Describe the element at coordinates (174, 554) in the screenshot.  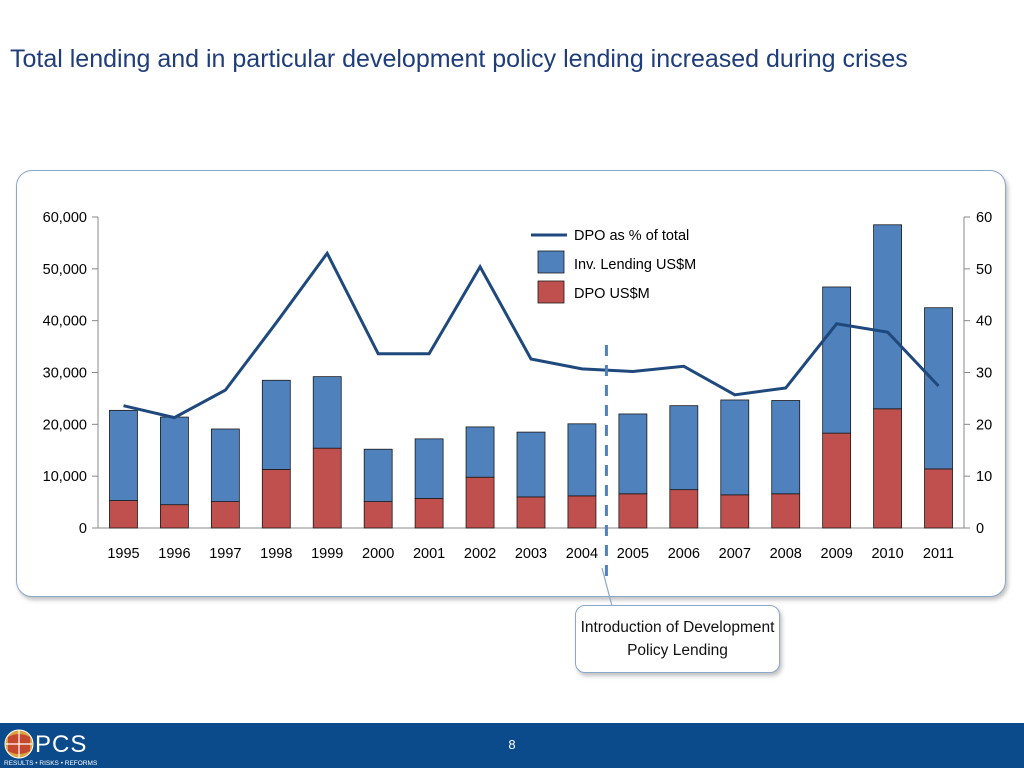
I see `x-tick-label: 1996` at that location.